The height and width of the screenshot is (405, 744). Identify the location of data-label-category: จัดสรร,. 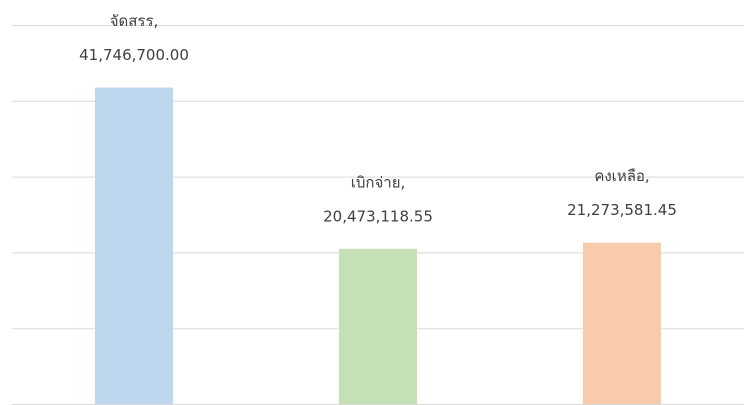
(134, 21).